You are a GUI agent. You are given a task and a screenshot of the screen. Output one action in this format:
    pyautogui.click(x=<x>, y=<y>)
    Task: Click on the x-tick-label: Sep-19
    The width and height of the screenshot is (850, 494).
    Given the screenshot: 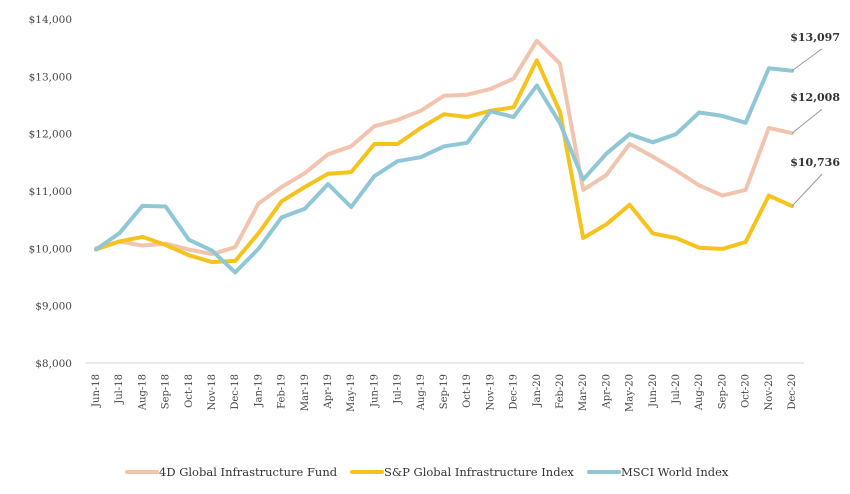 What is the action you would take?
    pyautogui.click(x=444, y=391)
    